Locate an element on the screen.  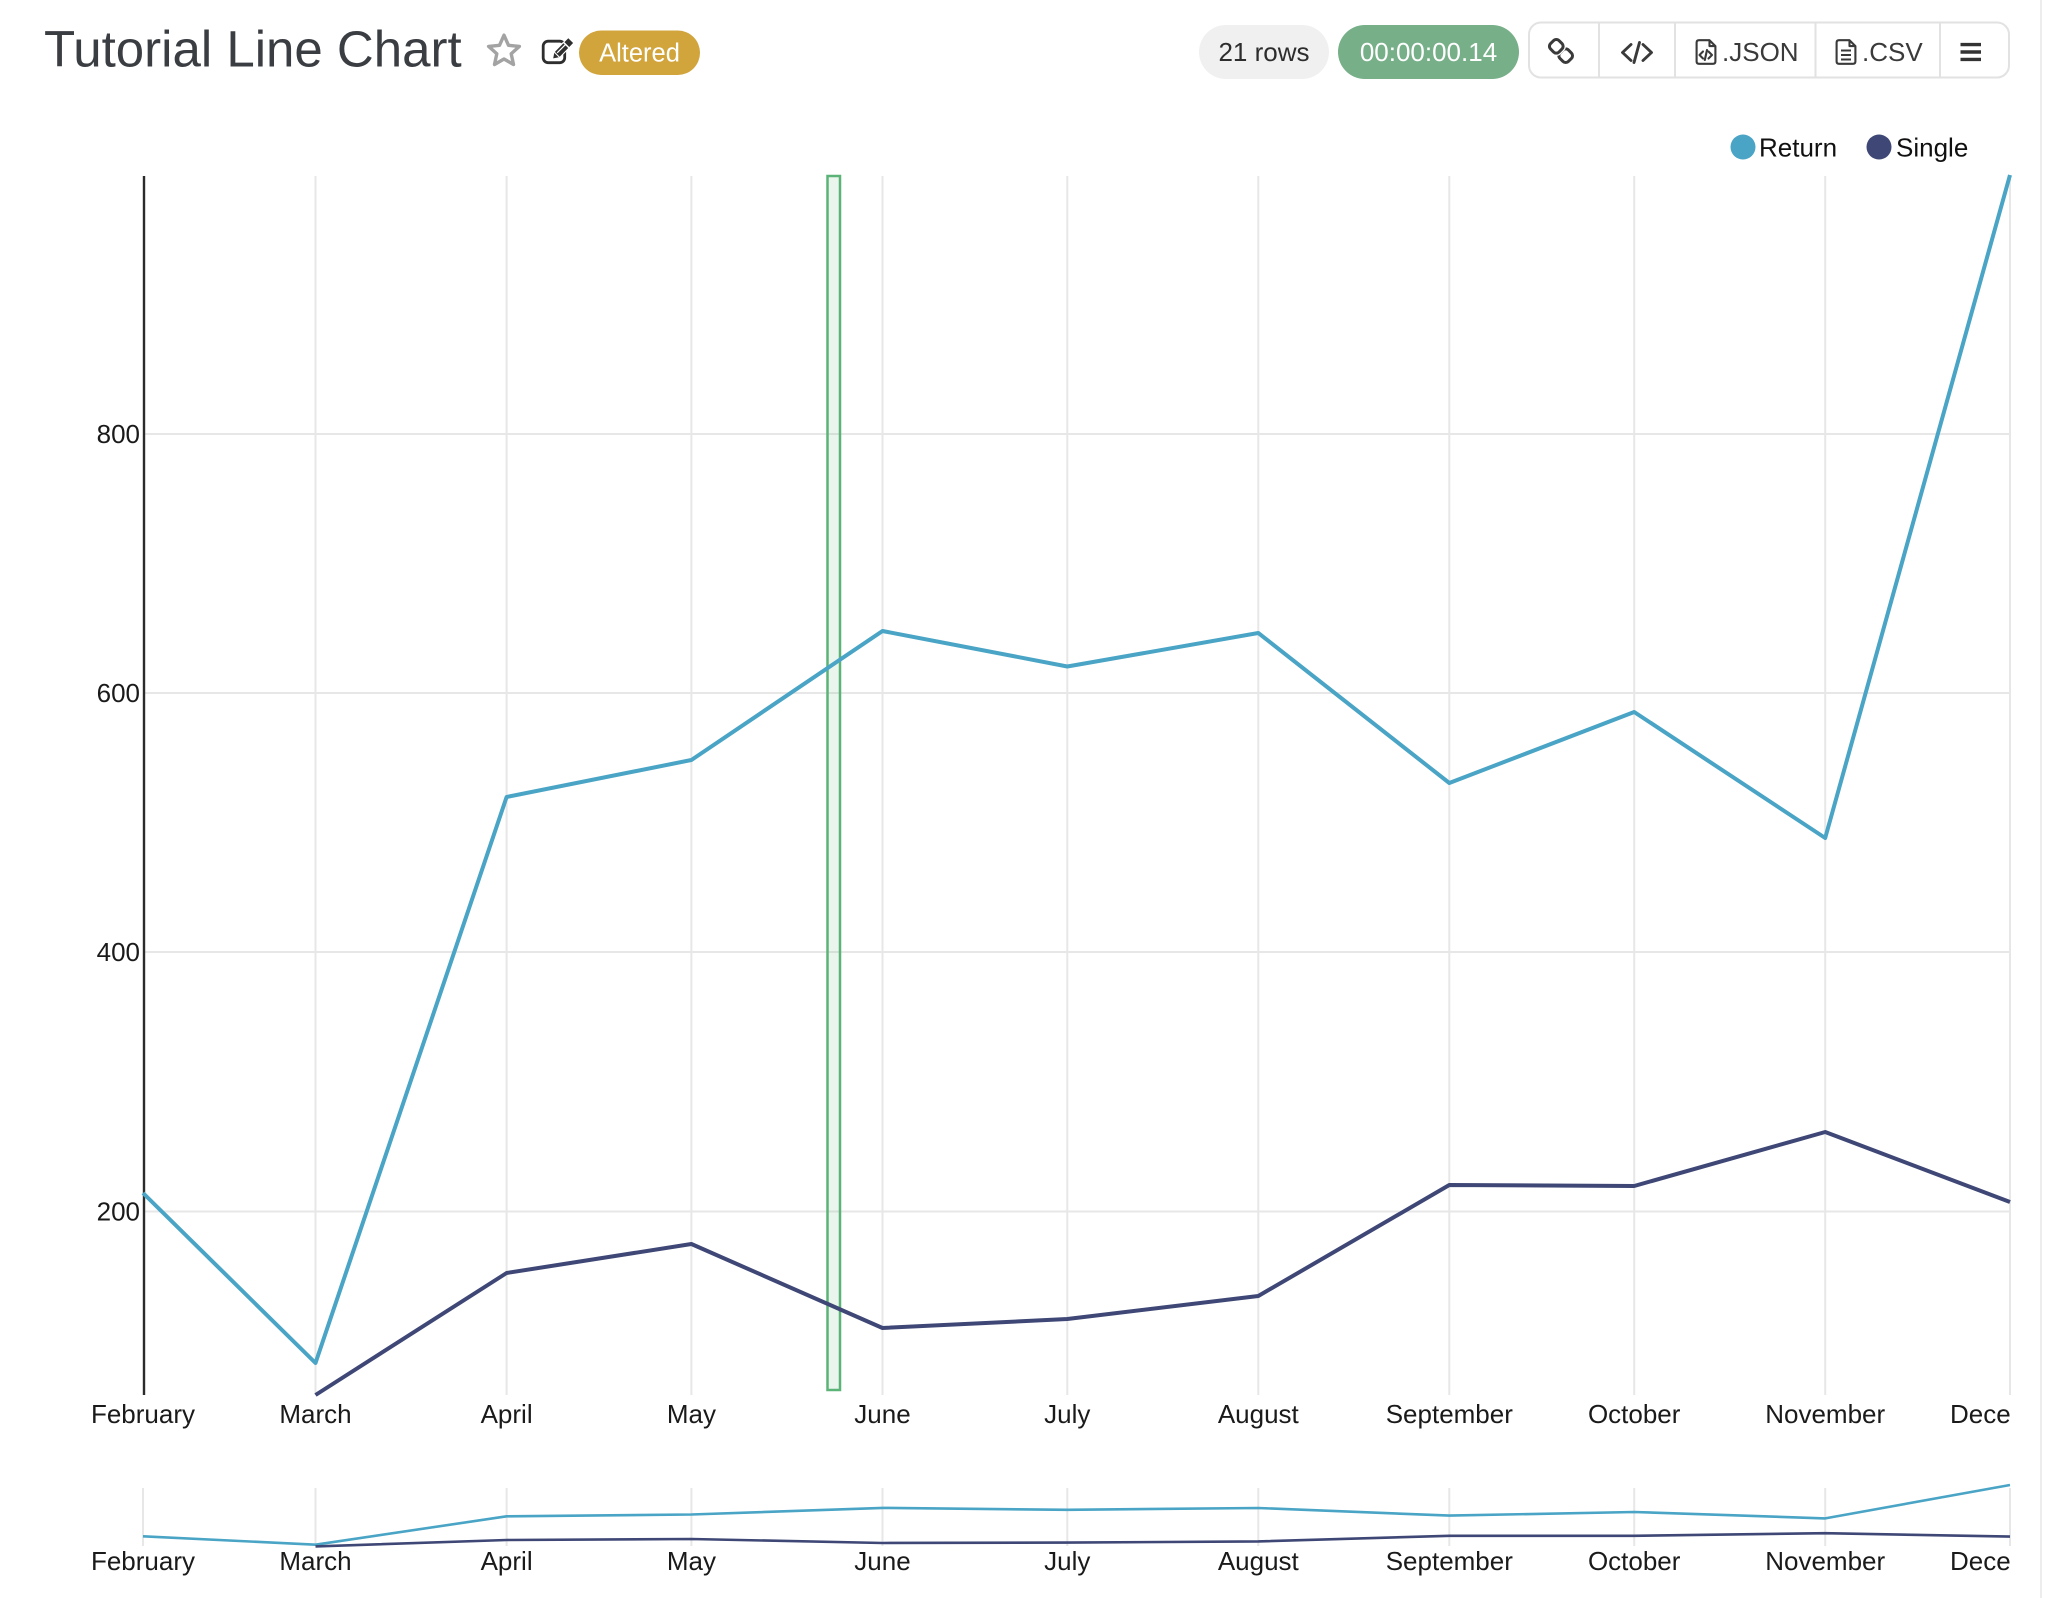
svg-text: 200 is located at coordinates (118, 1212).